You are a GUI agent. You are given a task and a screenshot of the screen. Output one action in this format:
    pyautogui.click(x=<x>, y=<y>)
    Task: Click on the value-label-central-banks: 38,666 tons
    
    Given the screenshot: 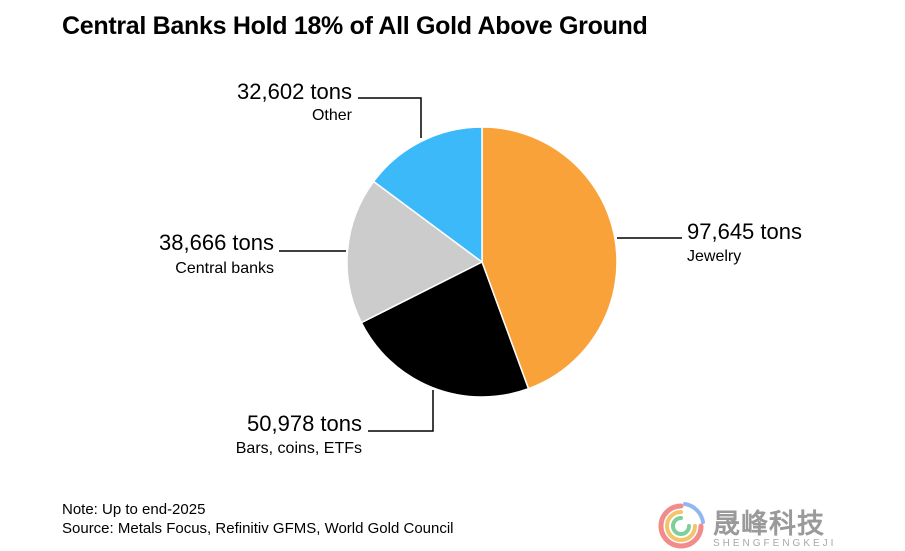 What is the action you would take?
    pyautogui.click(x=216, y=242)
    